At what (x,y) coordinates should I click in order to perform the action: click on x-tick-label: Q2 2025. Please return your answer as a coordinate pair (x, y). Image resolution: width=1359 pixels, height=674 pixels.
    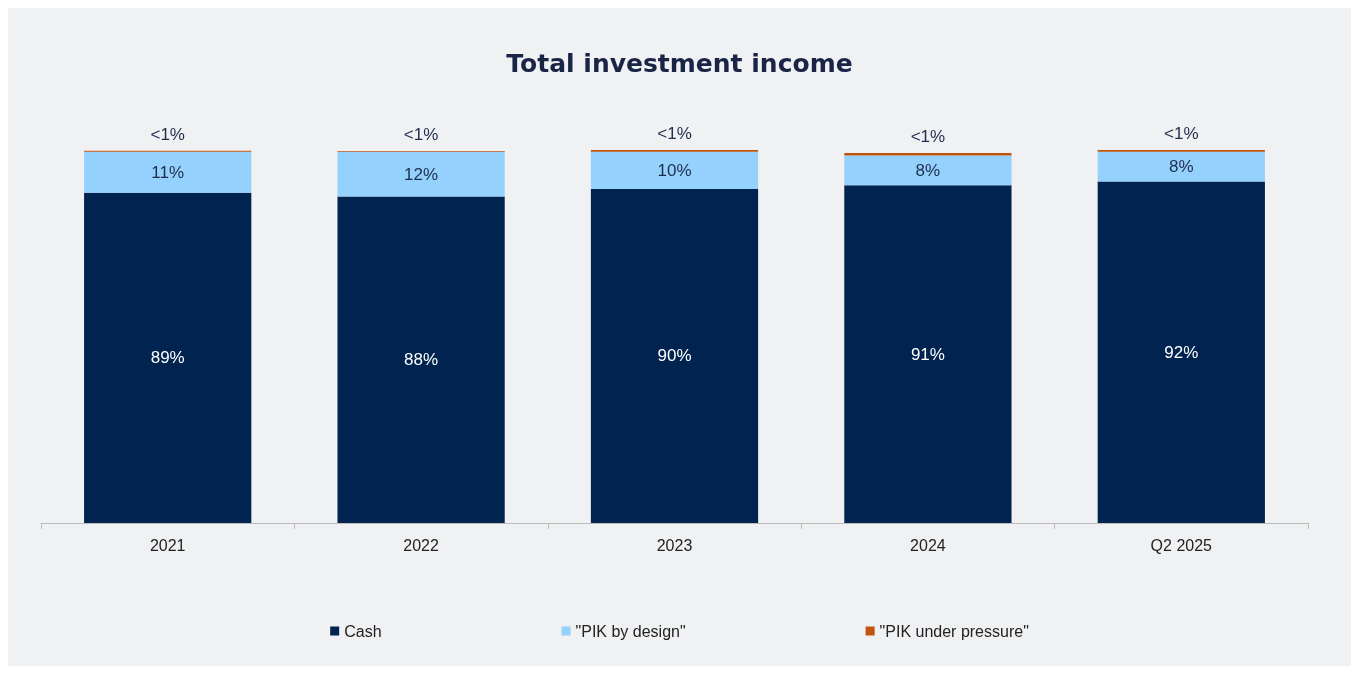
    Looking at the image, I should click on (1181, 545).